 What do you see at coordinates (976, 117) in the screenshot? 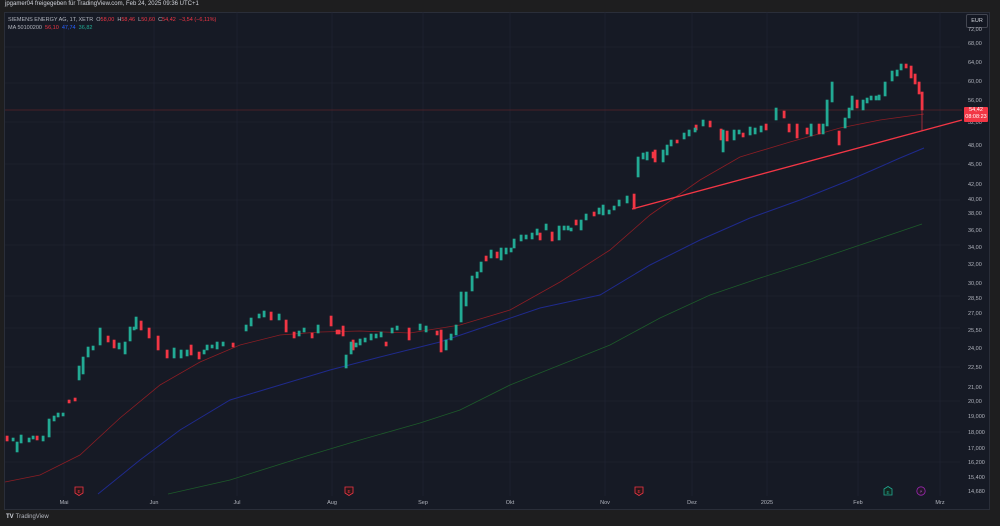
I see `bar-countdown: 08:08:23` at bounding box center [976, 117].